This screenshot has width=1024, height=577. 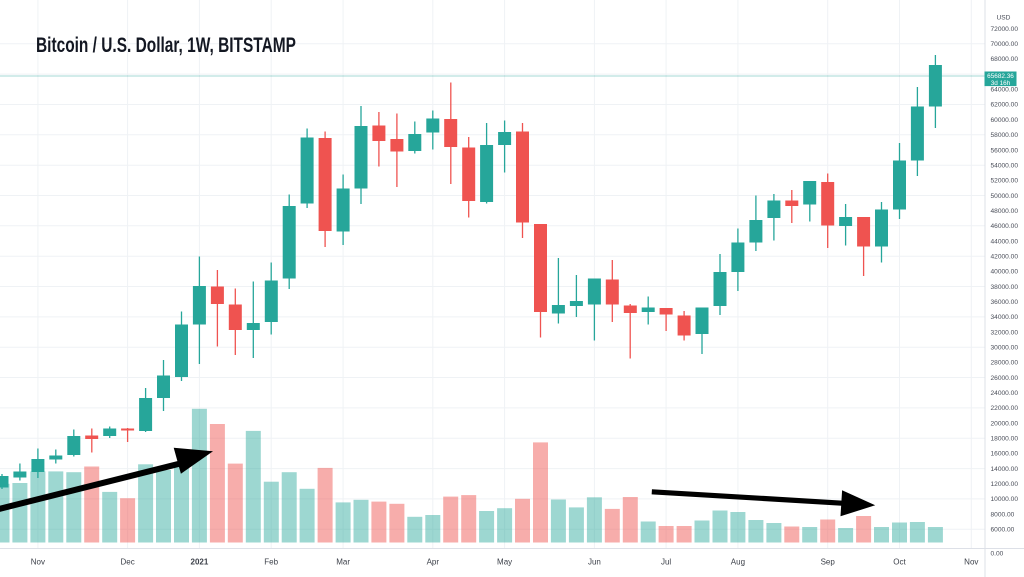 What do you see at coordinates (1005, 363) in the screenshot?
I see `svg-text: 28000.00` at bounding box center [1005, 363].